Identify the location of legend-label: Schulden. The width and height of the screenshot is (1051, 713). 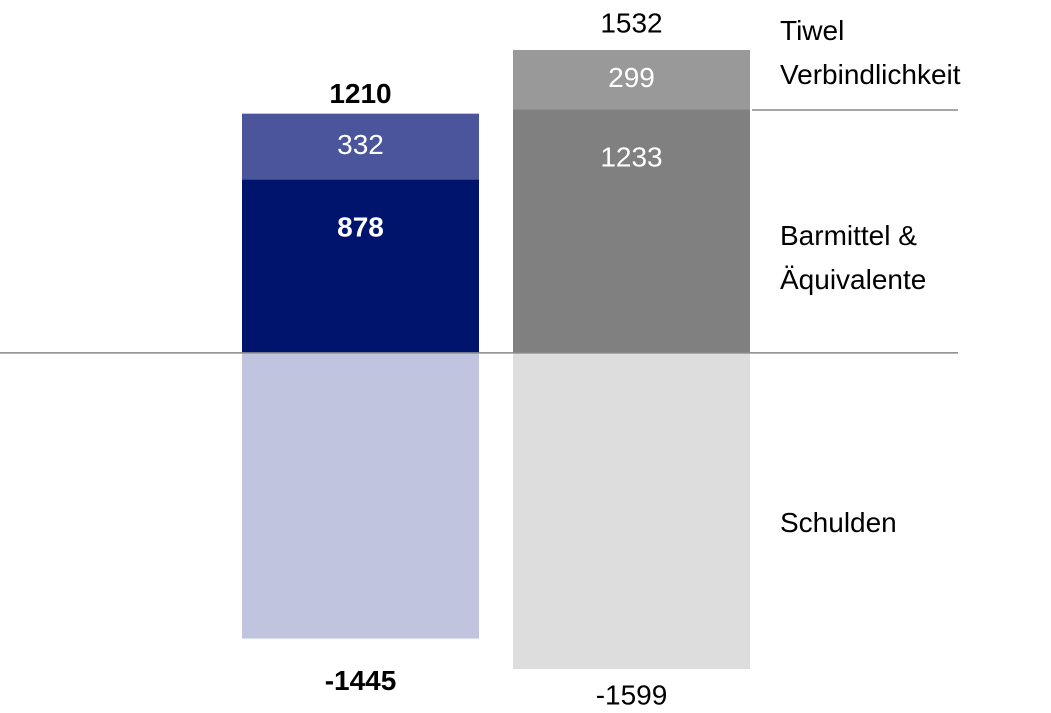
(838, 522).